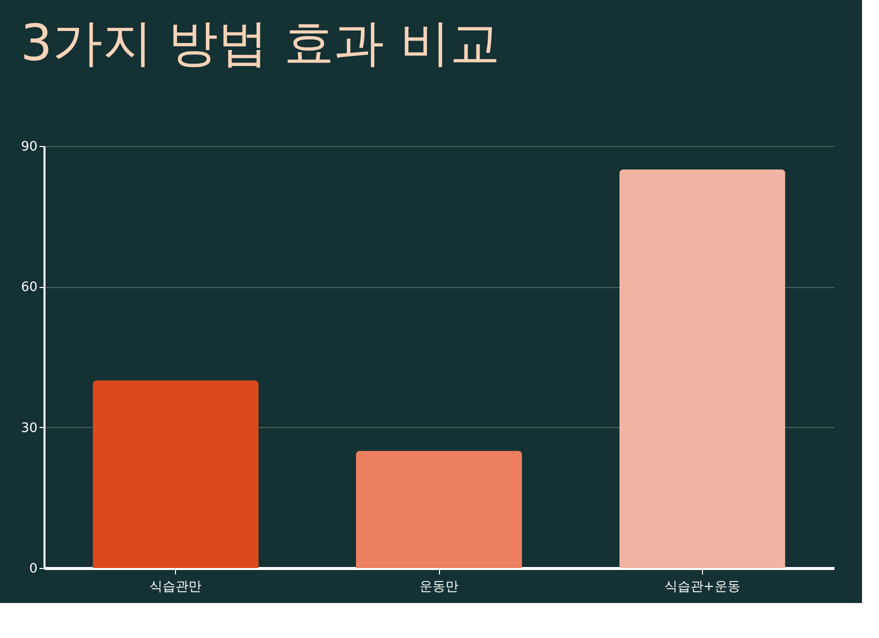 The image size is (879, 638). Describe the element at coordinates (29, 428) in the screenshot. I see `y-tick-label: 30` at that location.